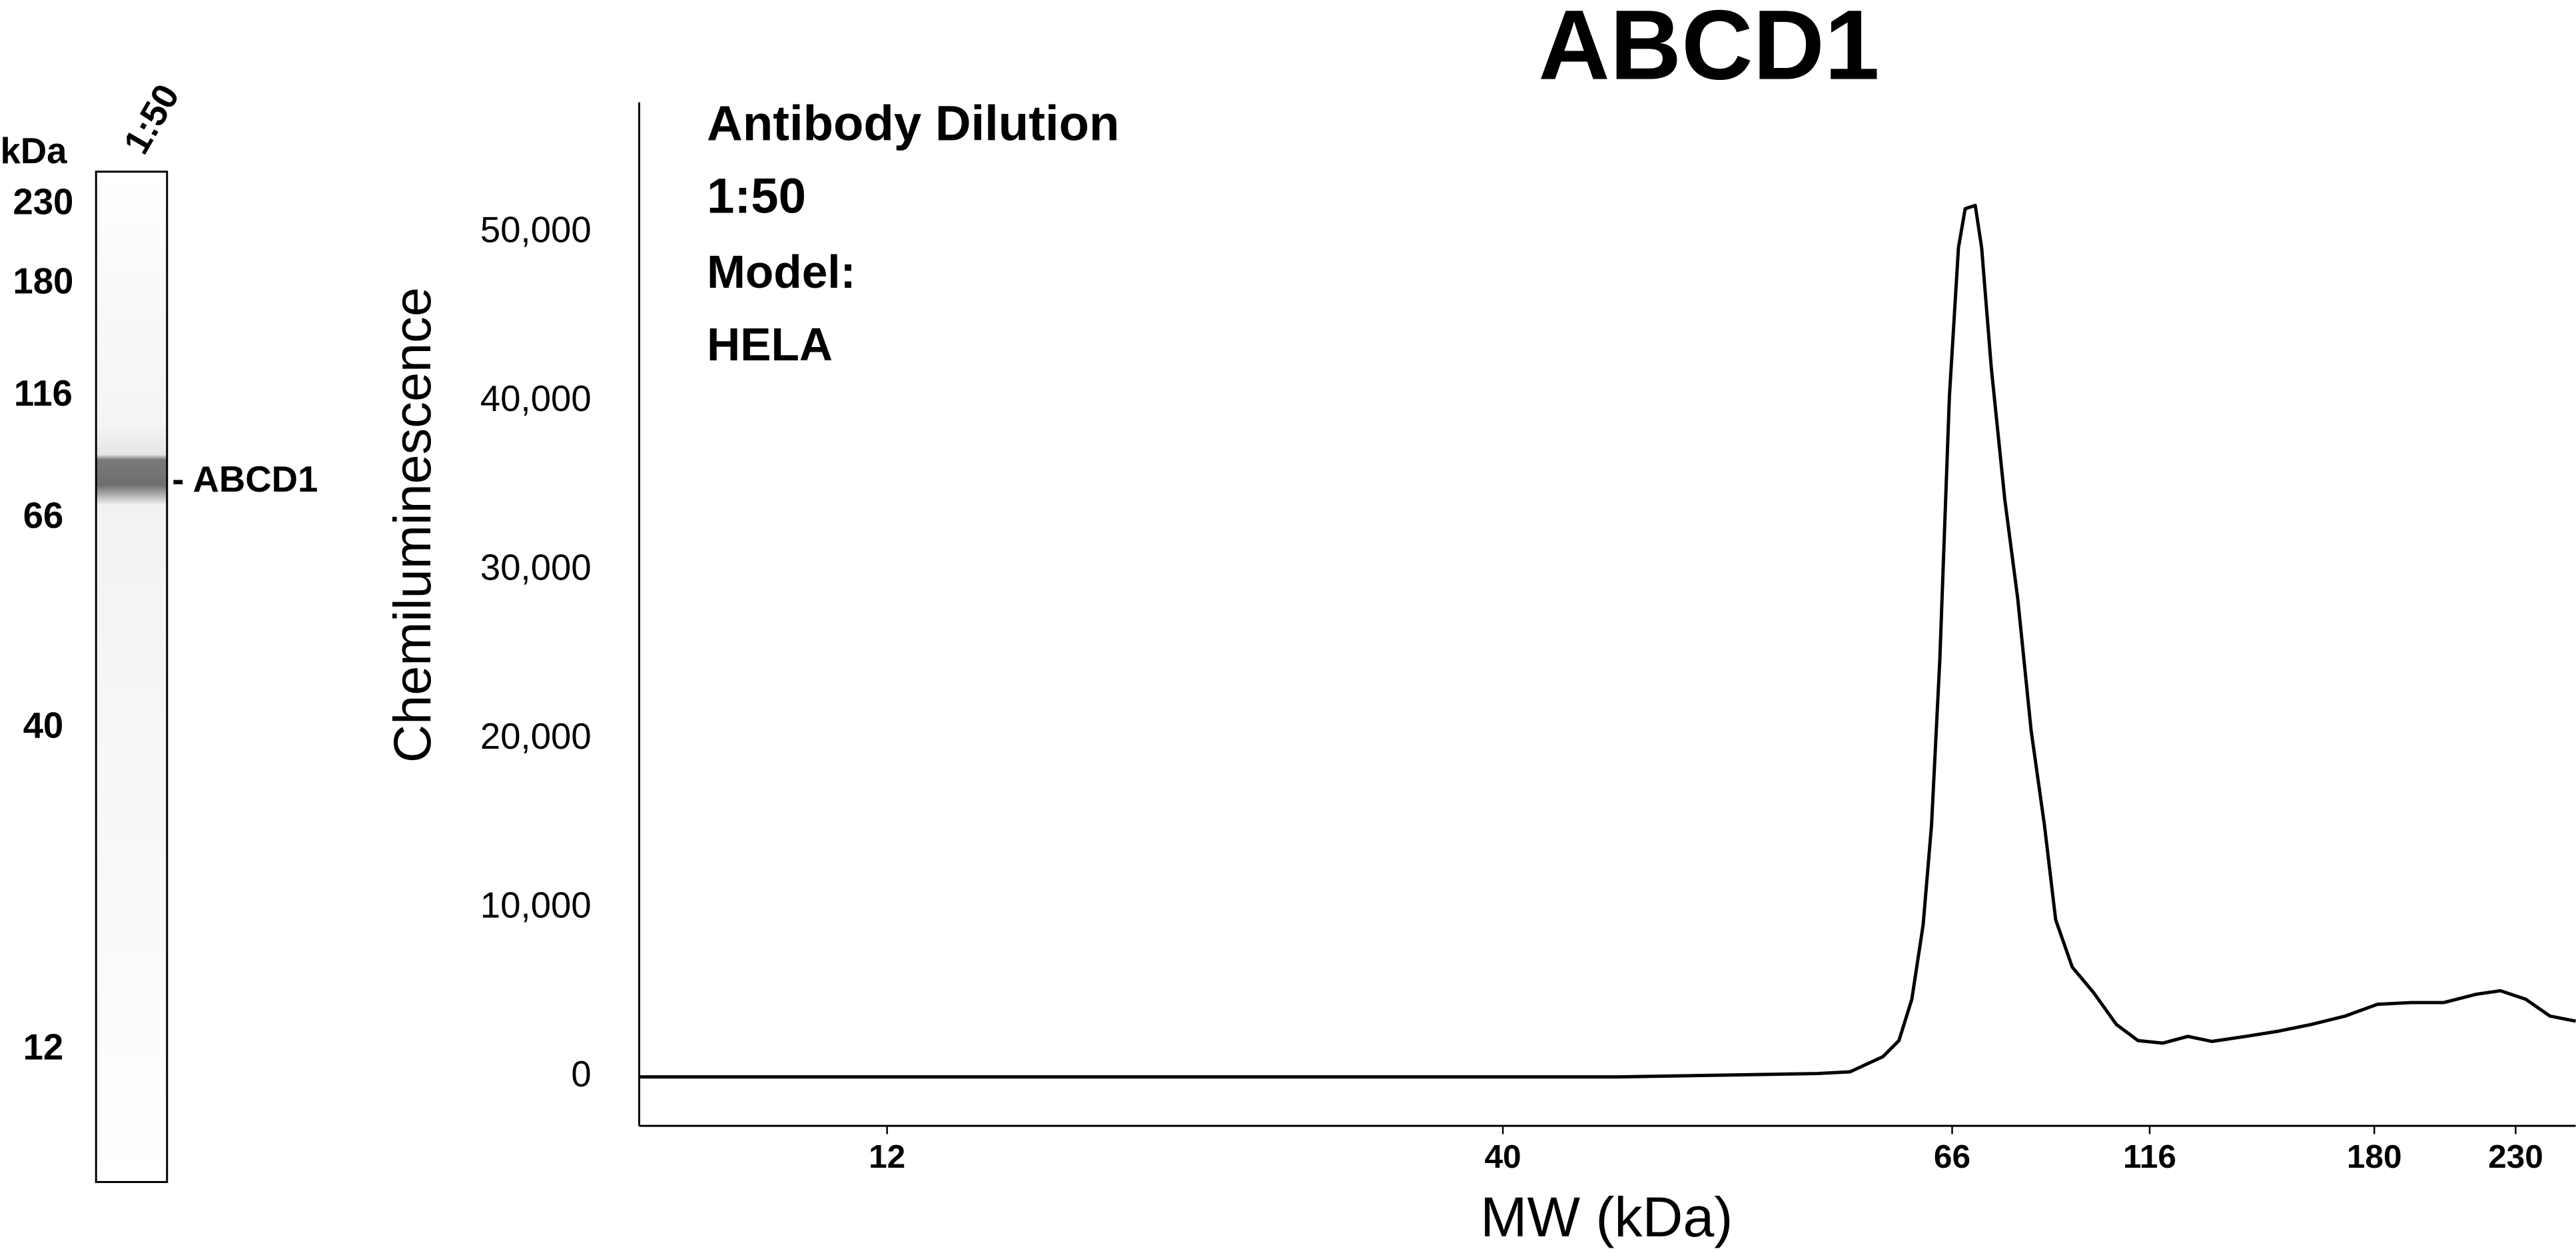 This screenshot has width=2576, height=1253. I want to click on lane, so click(132, 677).